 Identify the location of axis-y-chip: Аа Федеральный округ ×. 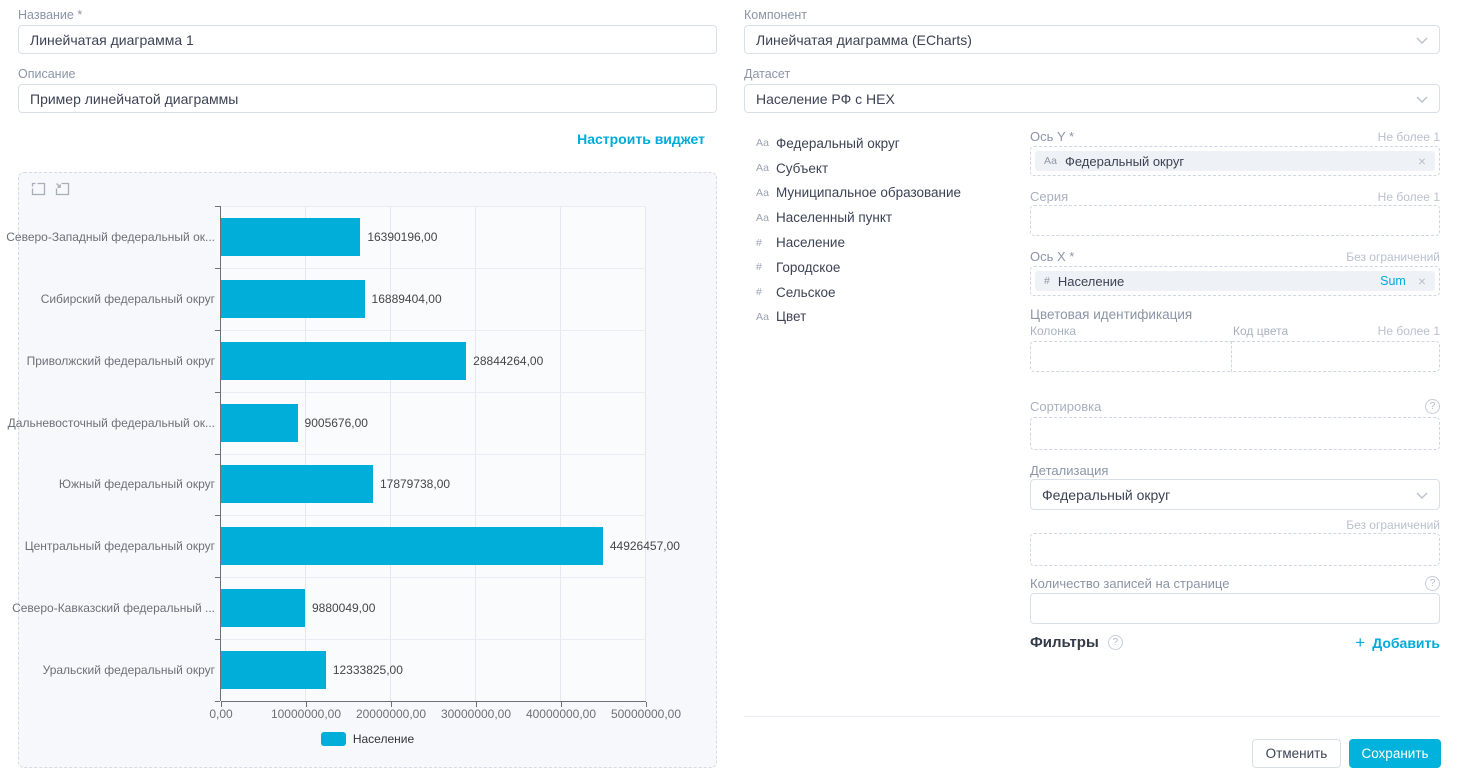
(1235, 161).